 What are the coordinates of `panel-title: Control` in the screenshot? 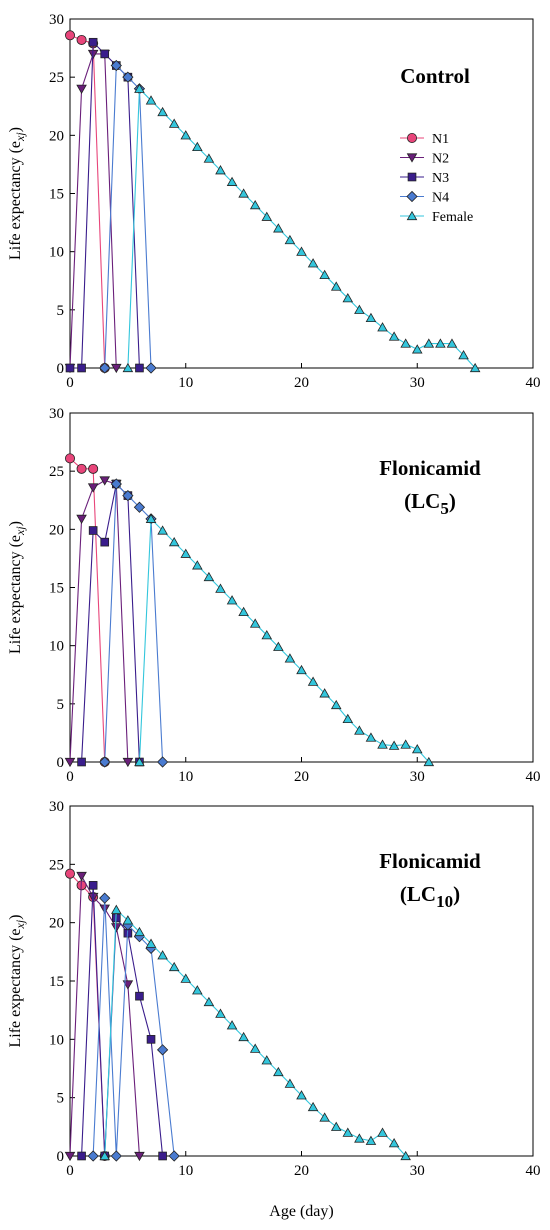 It's located at (435, 76).